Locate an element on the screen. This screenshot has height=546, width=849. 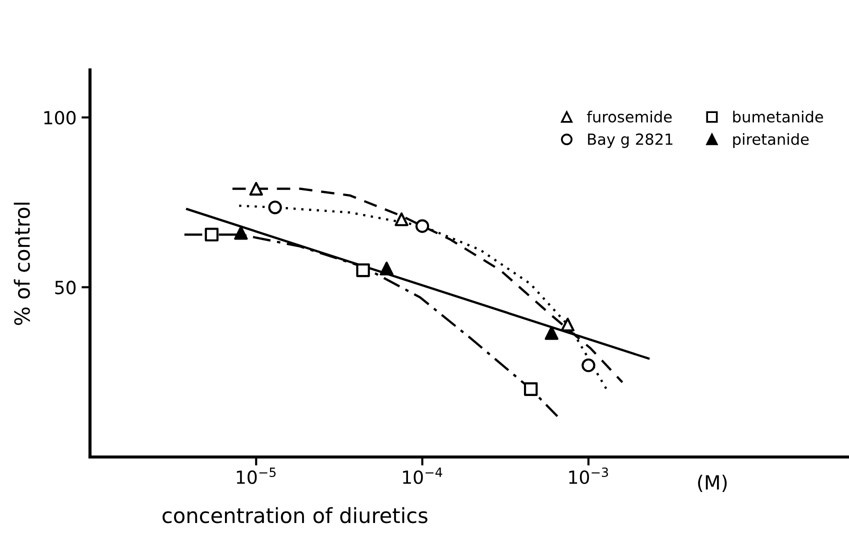
legend-label: bumetanide is located at coordinates (778, 116).